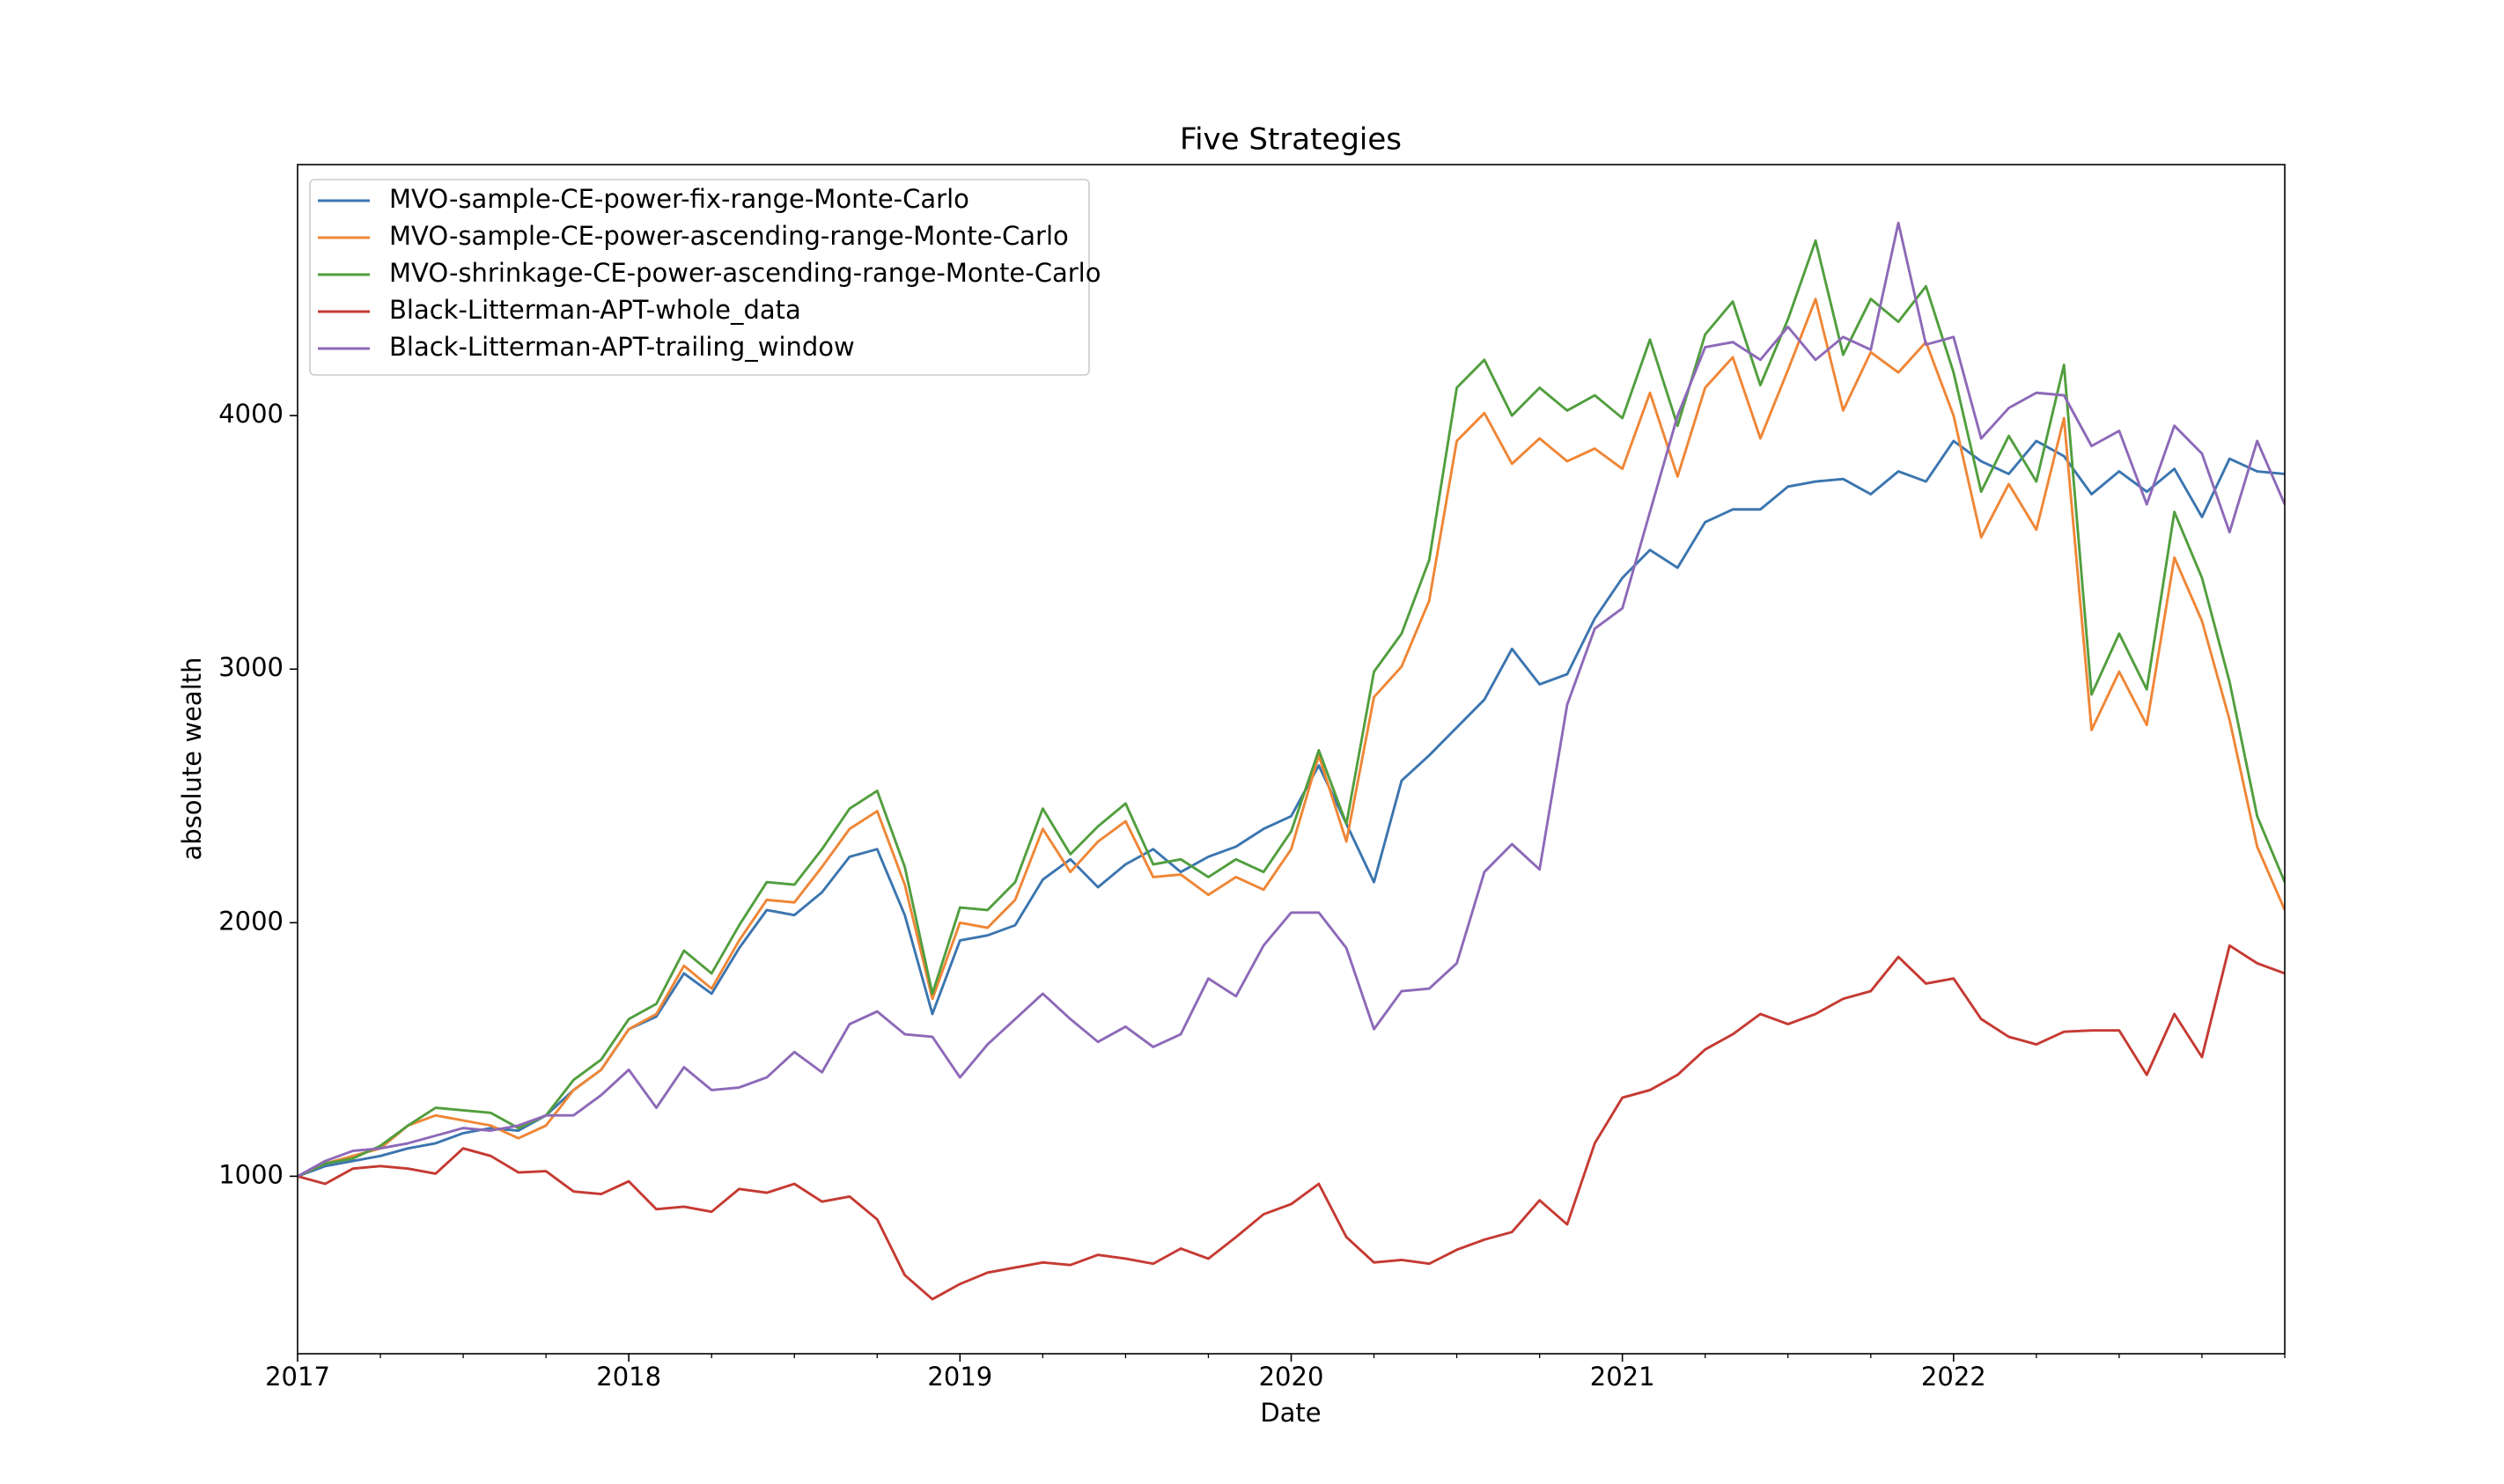 Image resolution: width=2504 pixels, height=1484 pixels. What do you see at coordinates (1290, 1413) in the screenshot?
I see `x-axis-label: Date` at bounding box center [1290, 1413].